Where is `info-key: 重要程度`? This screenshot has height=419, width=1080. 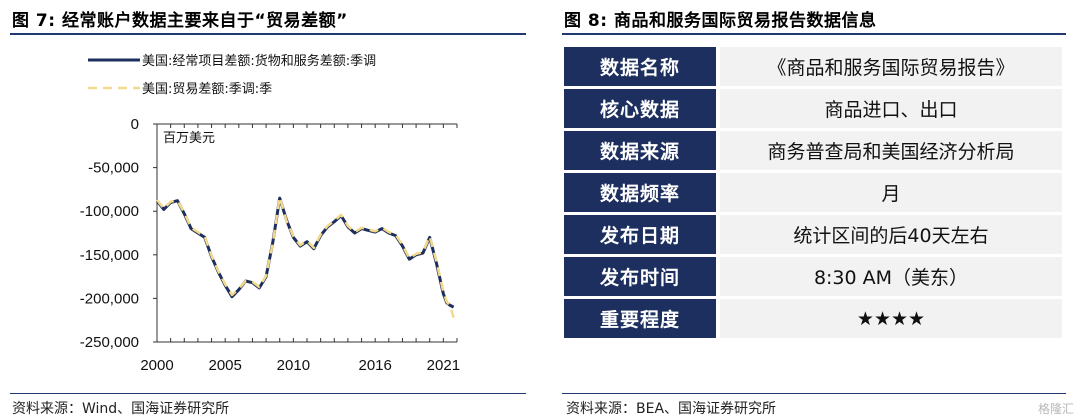
info-key: 重要程度 is located at coordinates (640, 318).